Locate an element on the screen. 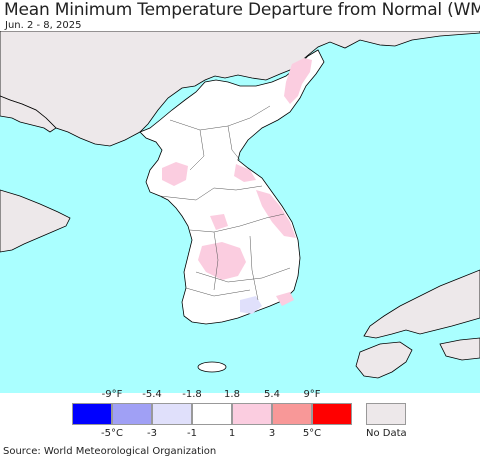 Image resolution: width=480 pixels, height=460 pixels. anomaly-cool-south is located at coordinates (251, 305).